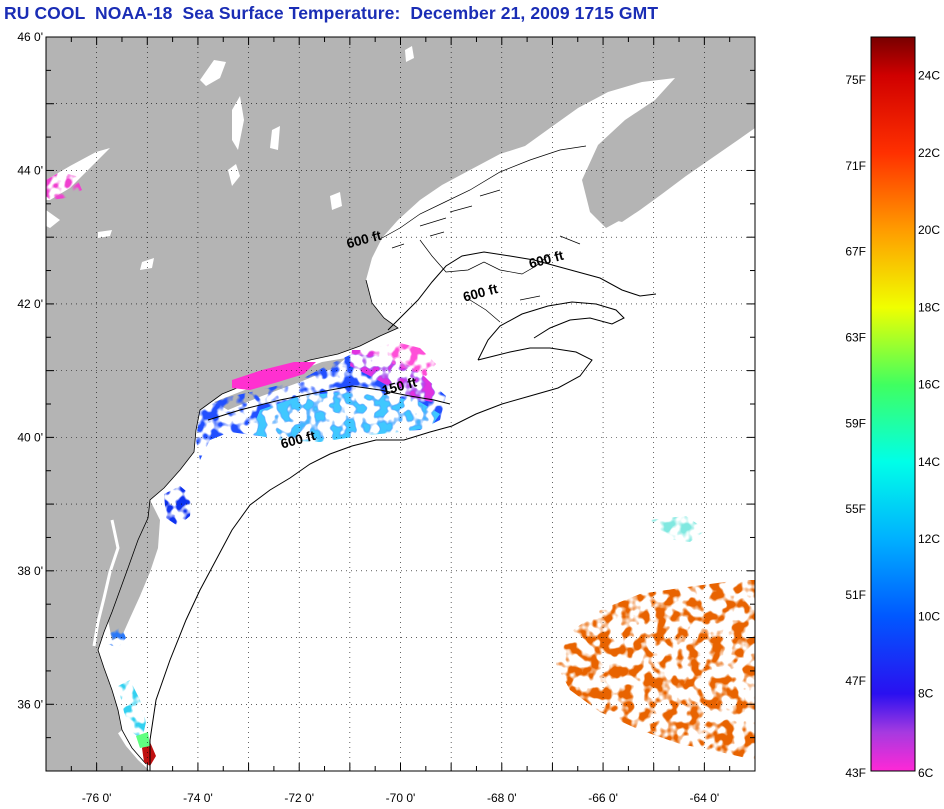 Image resolution: width=944 pixels, height=809 pixels. Describe the element at coordinates (149, 754) in the screenshot. I see `sst-patch-nc-warm` at that location.